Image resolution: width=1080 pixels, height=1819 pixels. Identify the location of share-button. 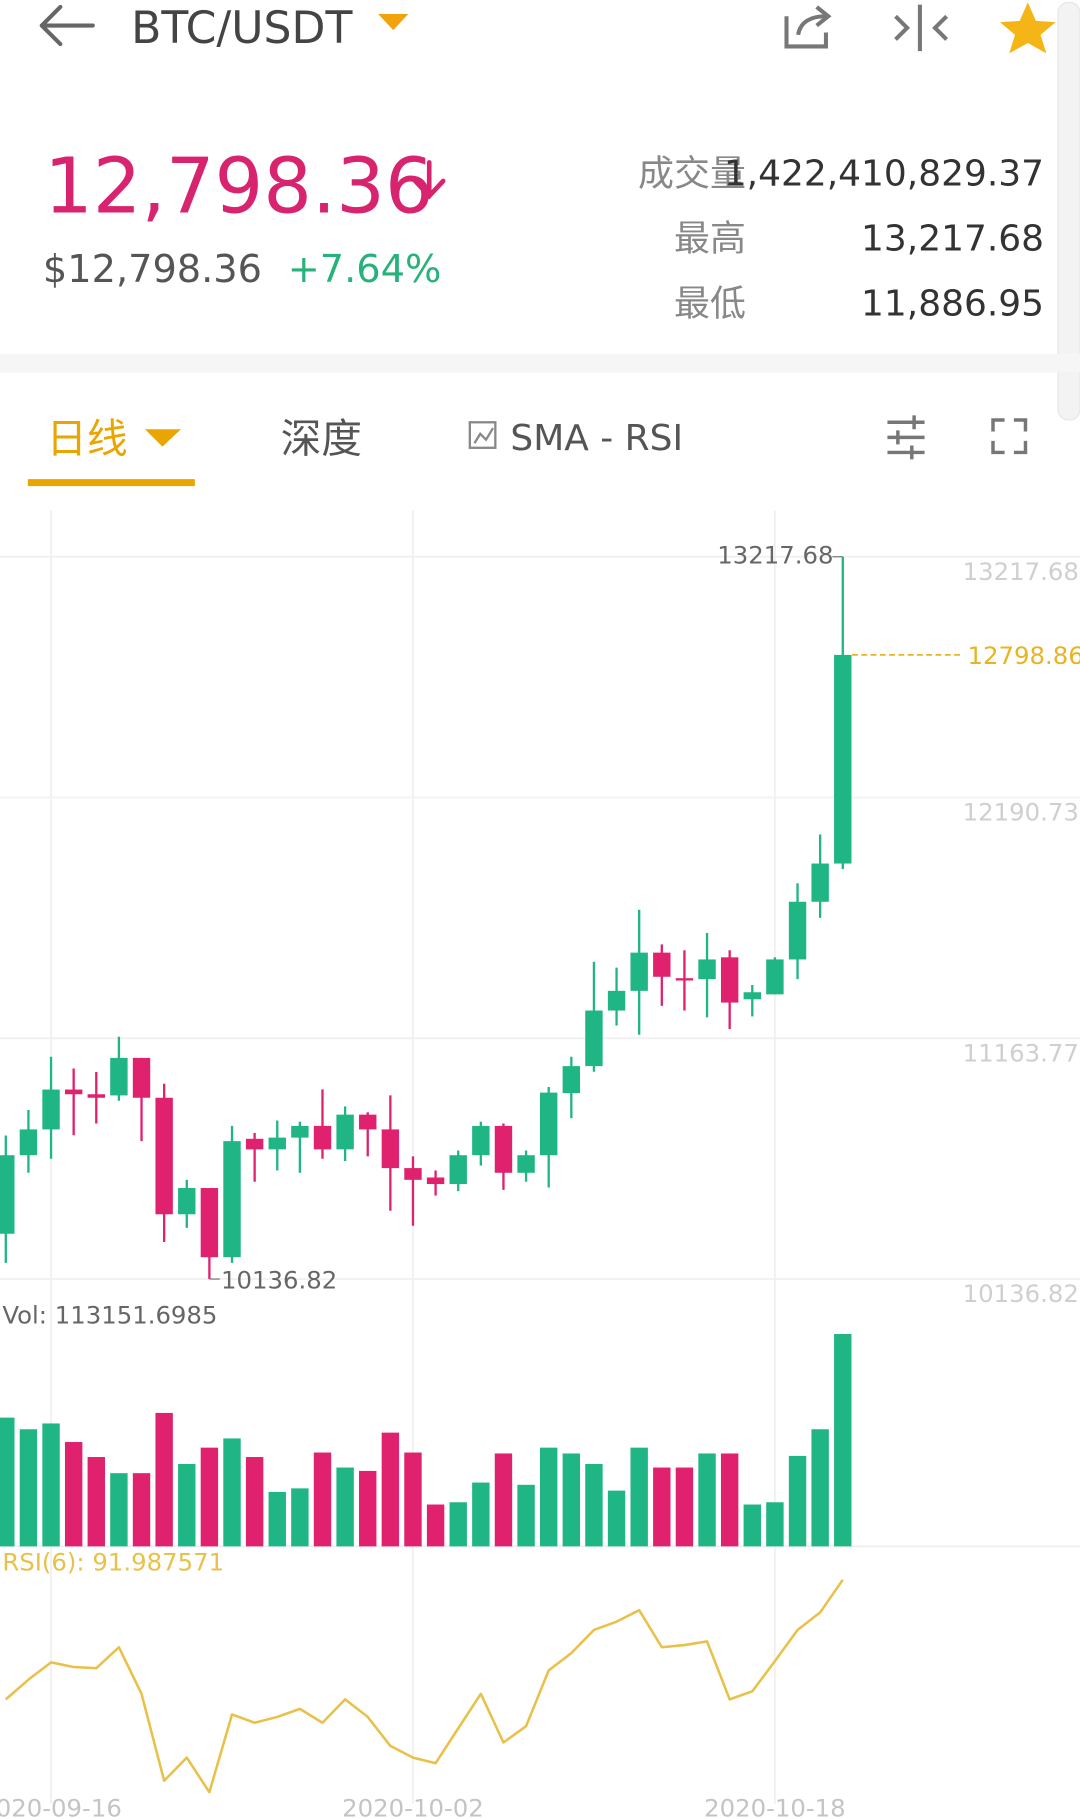
(808, 27).